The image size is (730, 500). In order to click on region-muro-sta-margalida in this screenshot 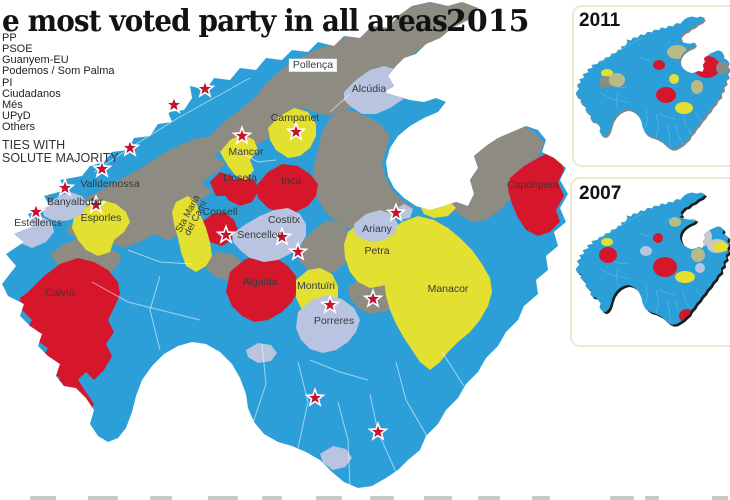, I will do `click(363, 170)`.